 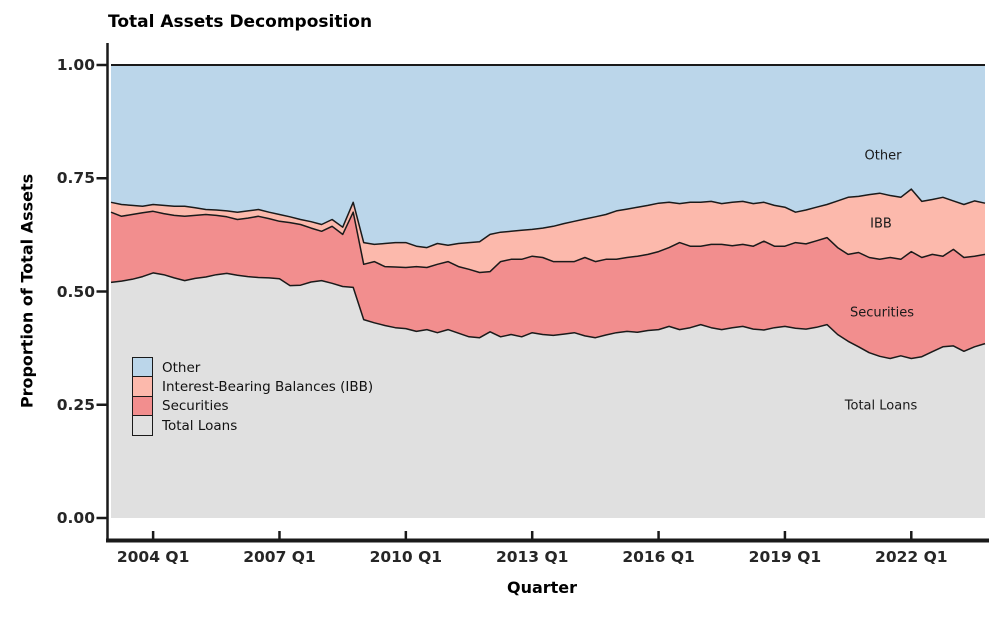 I want to click on area-label-total-loans: Total Loans, so click(x=881, y=406).